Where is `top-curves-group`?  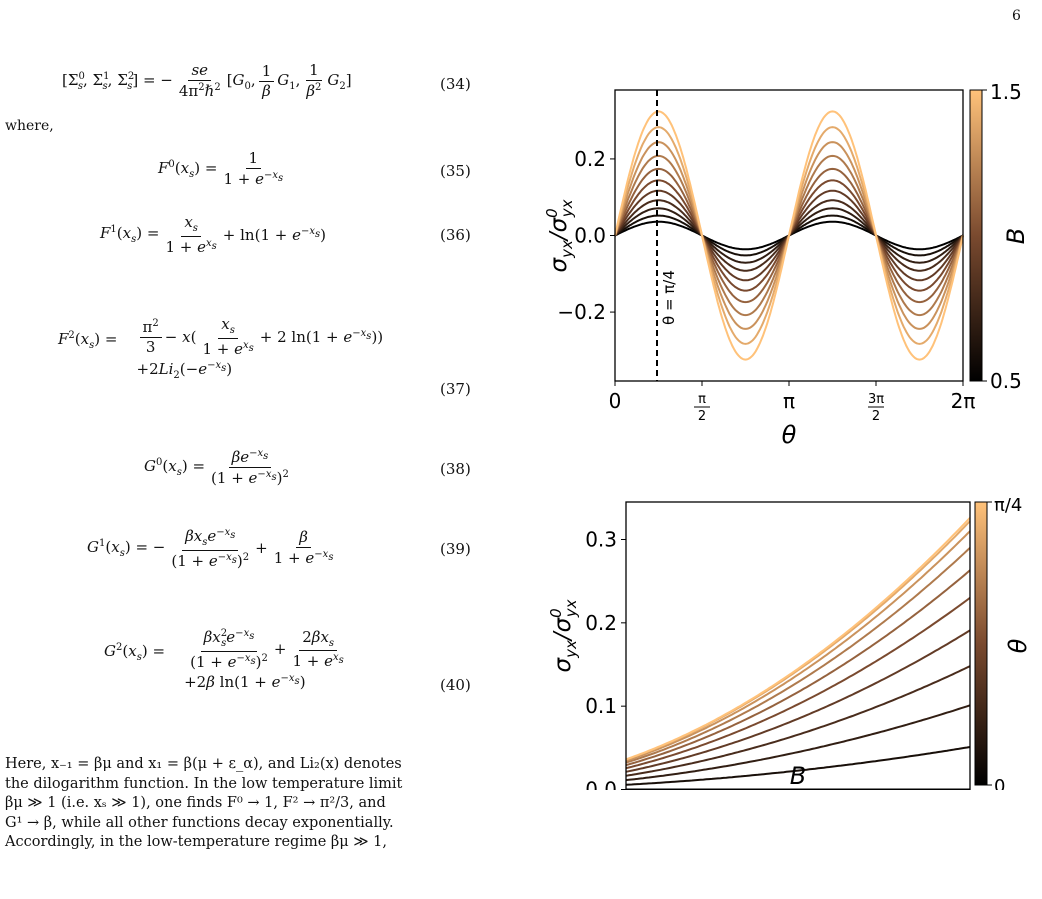
top-curves-group is located at coordinates (789, 235).